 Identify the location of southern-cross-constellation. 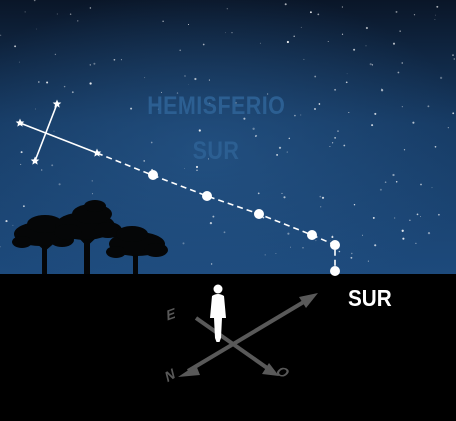
(58, 132).